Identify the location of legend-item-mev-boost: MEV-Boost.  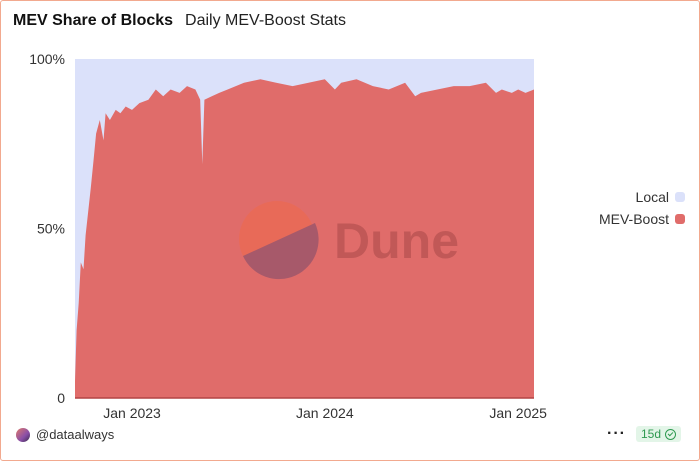
(638, 219).